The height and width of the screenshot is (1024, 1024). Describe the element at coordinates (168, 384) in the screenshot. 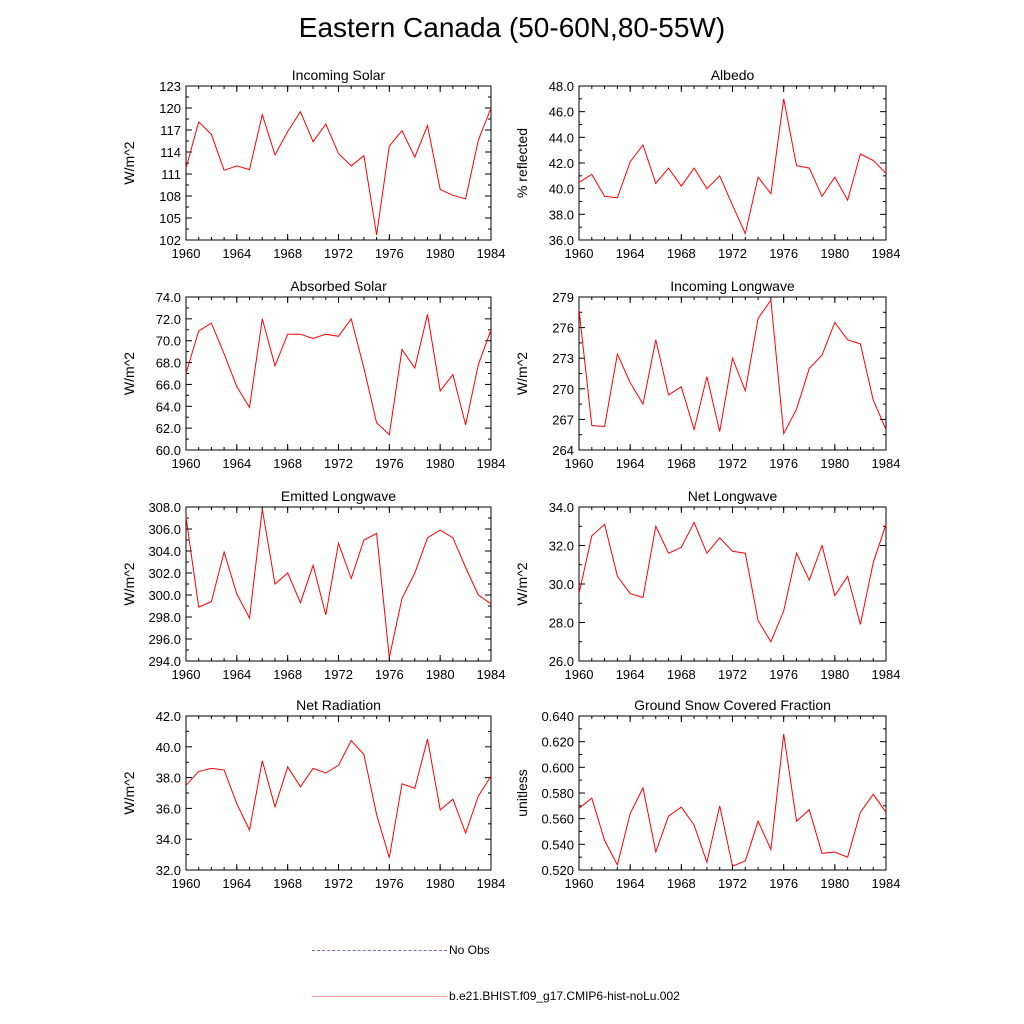

I see `y-tick-label: 66.0` at that location.